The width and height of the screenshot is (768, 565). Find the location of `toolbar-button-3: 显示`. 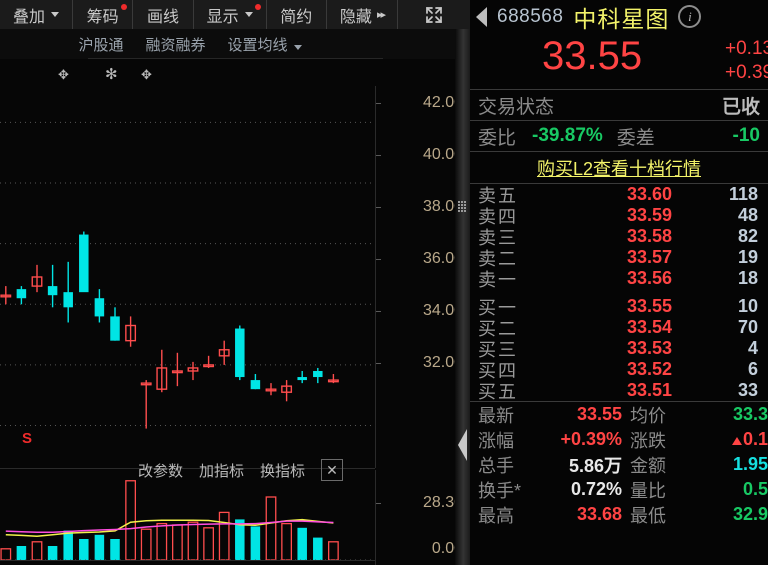

toolbar-button-3: 显示 is located at coordinates (230, 14).